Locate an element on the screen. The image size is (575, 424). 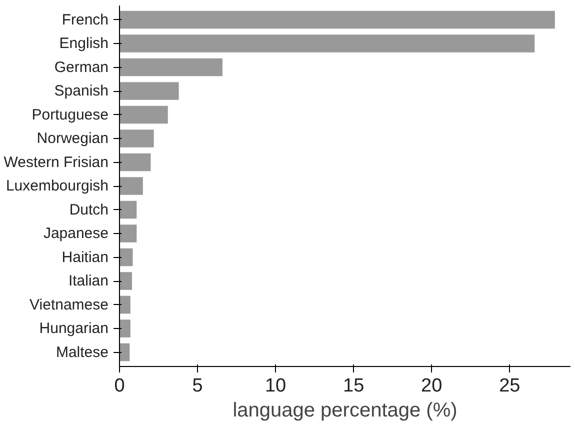
x-tick-label: 10 is located at coordinates (275, 386).